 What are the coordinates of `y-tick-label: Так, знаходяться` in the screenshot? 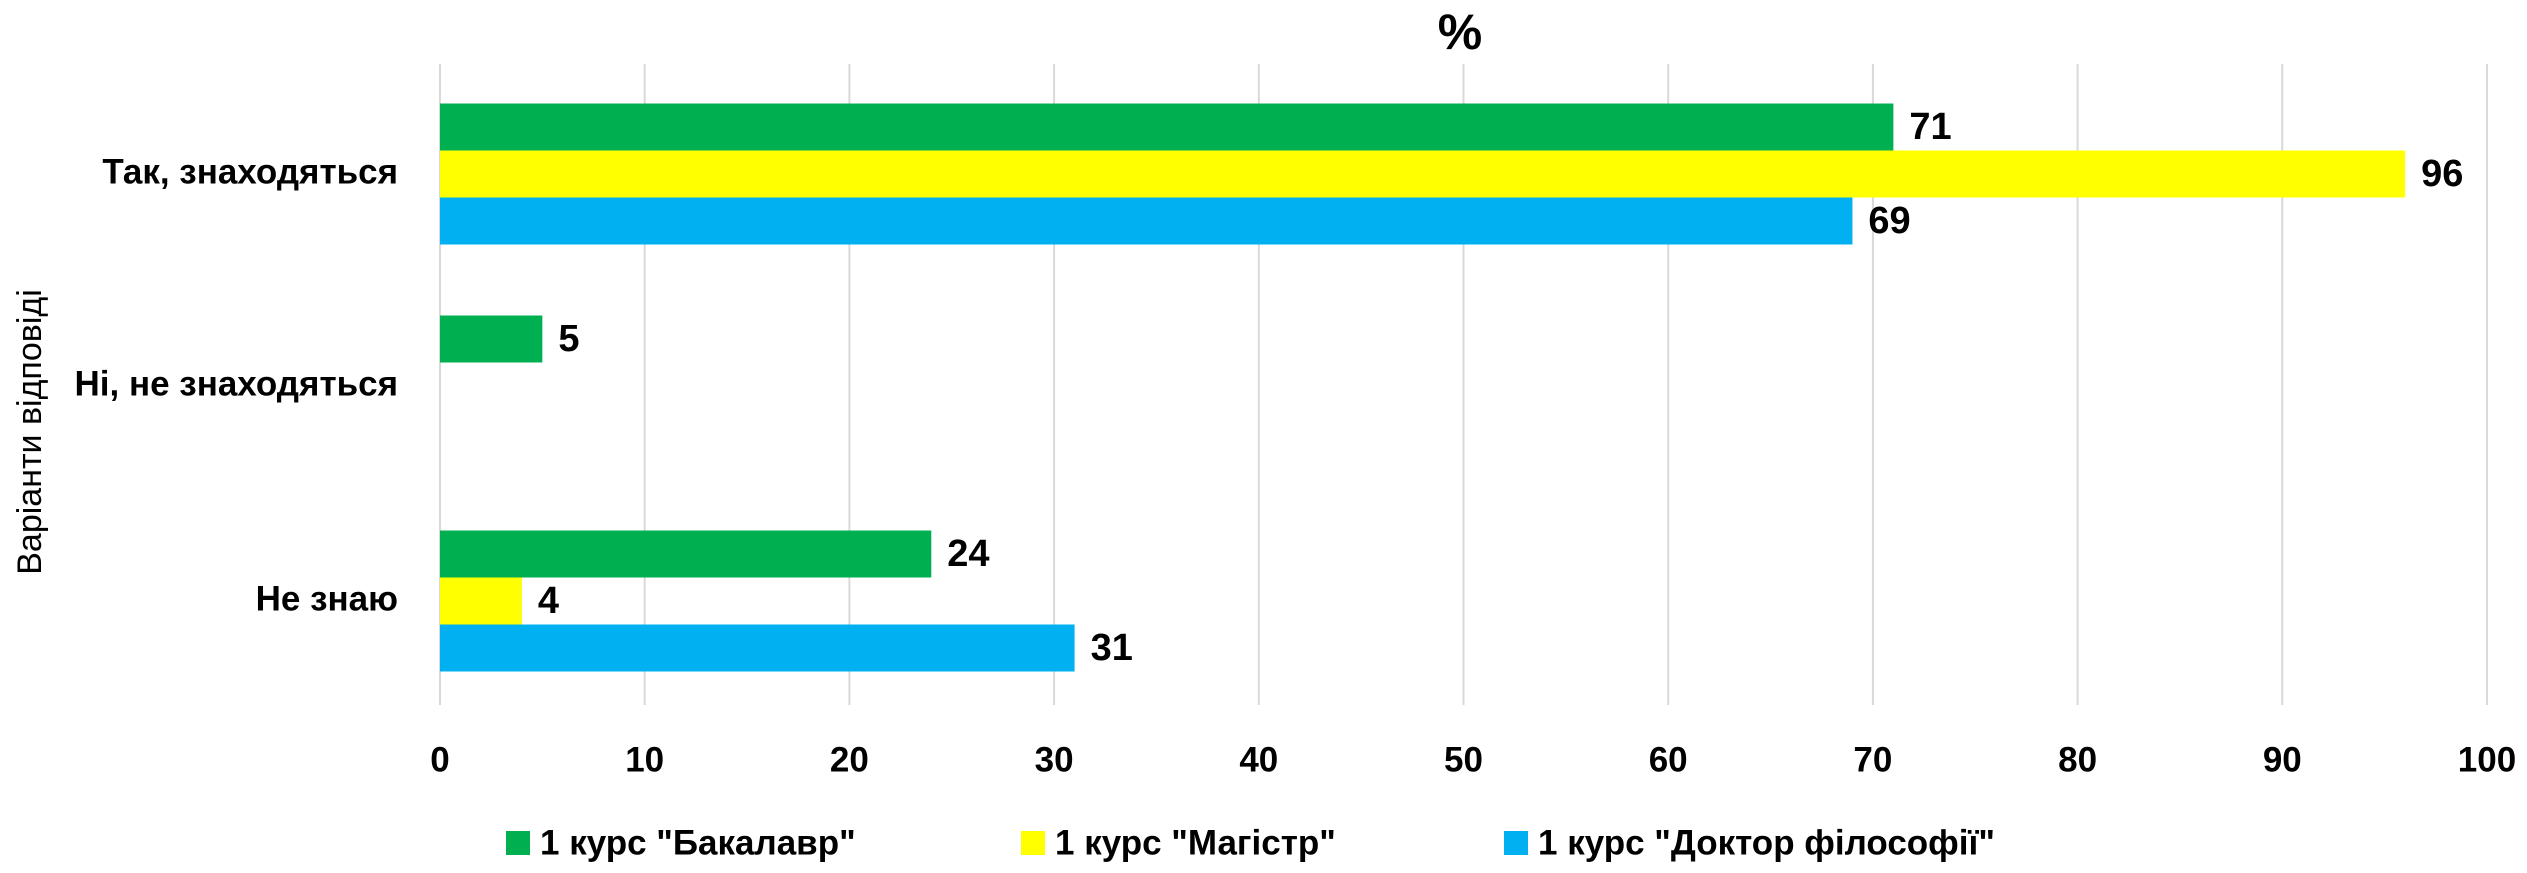 It's located at (250, 171).